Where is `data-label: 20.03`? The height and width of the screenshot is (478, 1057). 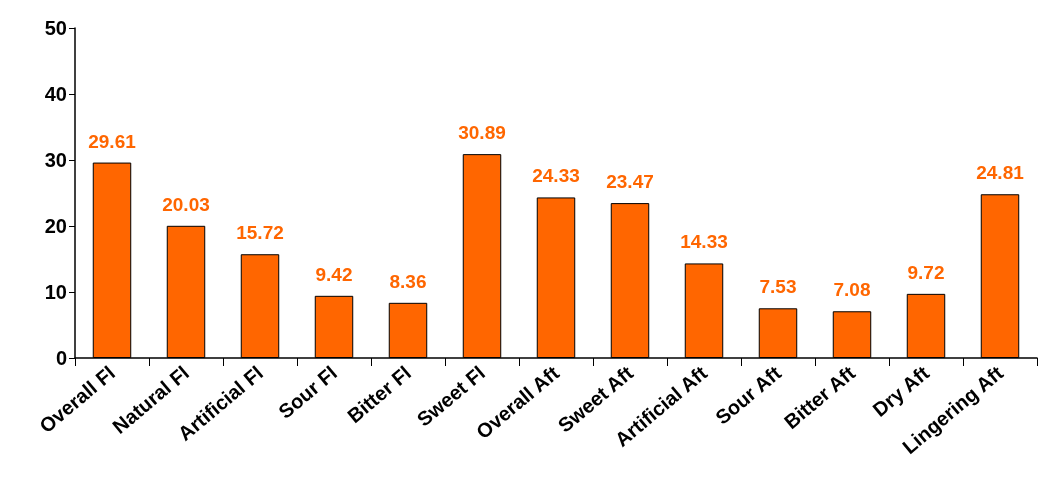 data-label: 20.03 is located at coordinates (186, 204).